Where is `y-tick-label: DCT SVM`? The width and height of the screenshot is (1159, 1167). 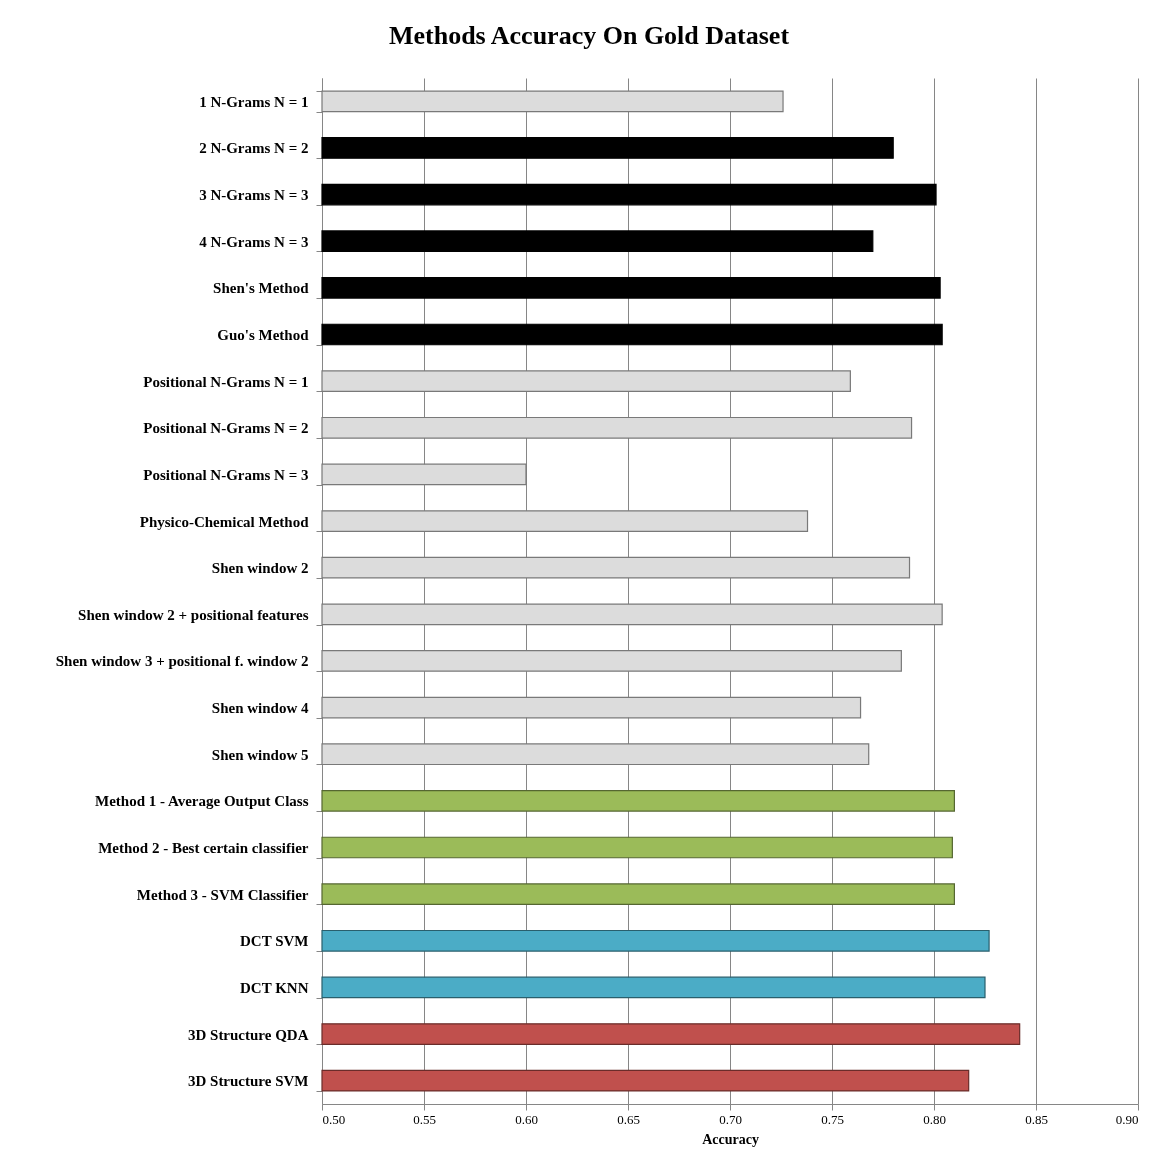 y-tick-label: DCT SVM is located at coordinates (274, 941).